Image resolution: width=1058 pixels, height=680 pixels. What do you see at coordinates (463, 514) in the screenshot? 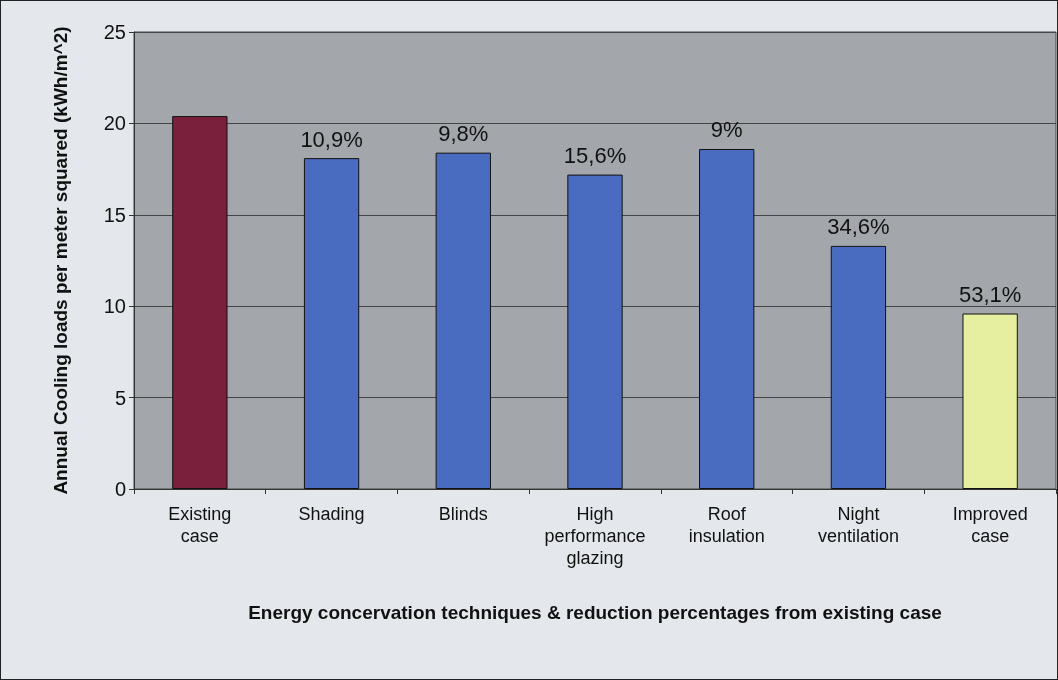
I see `x-tick-label: Blinds` at bounding box center [463, 514].